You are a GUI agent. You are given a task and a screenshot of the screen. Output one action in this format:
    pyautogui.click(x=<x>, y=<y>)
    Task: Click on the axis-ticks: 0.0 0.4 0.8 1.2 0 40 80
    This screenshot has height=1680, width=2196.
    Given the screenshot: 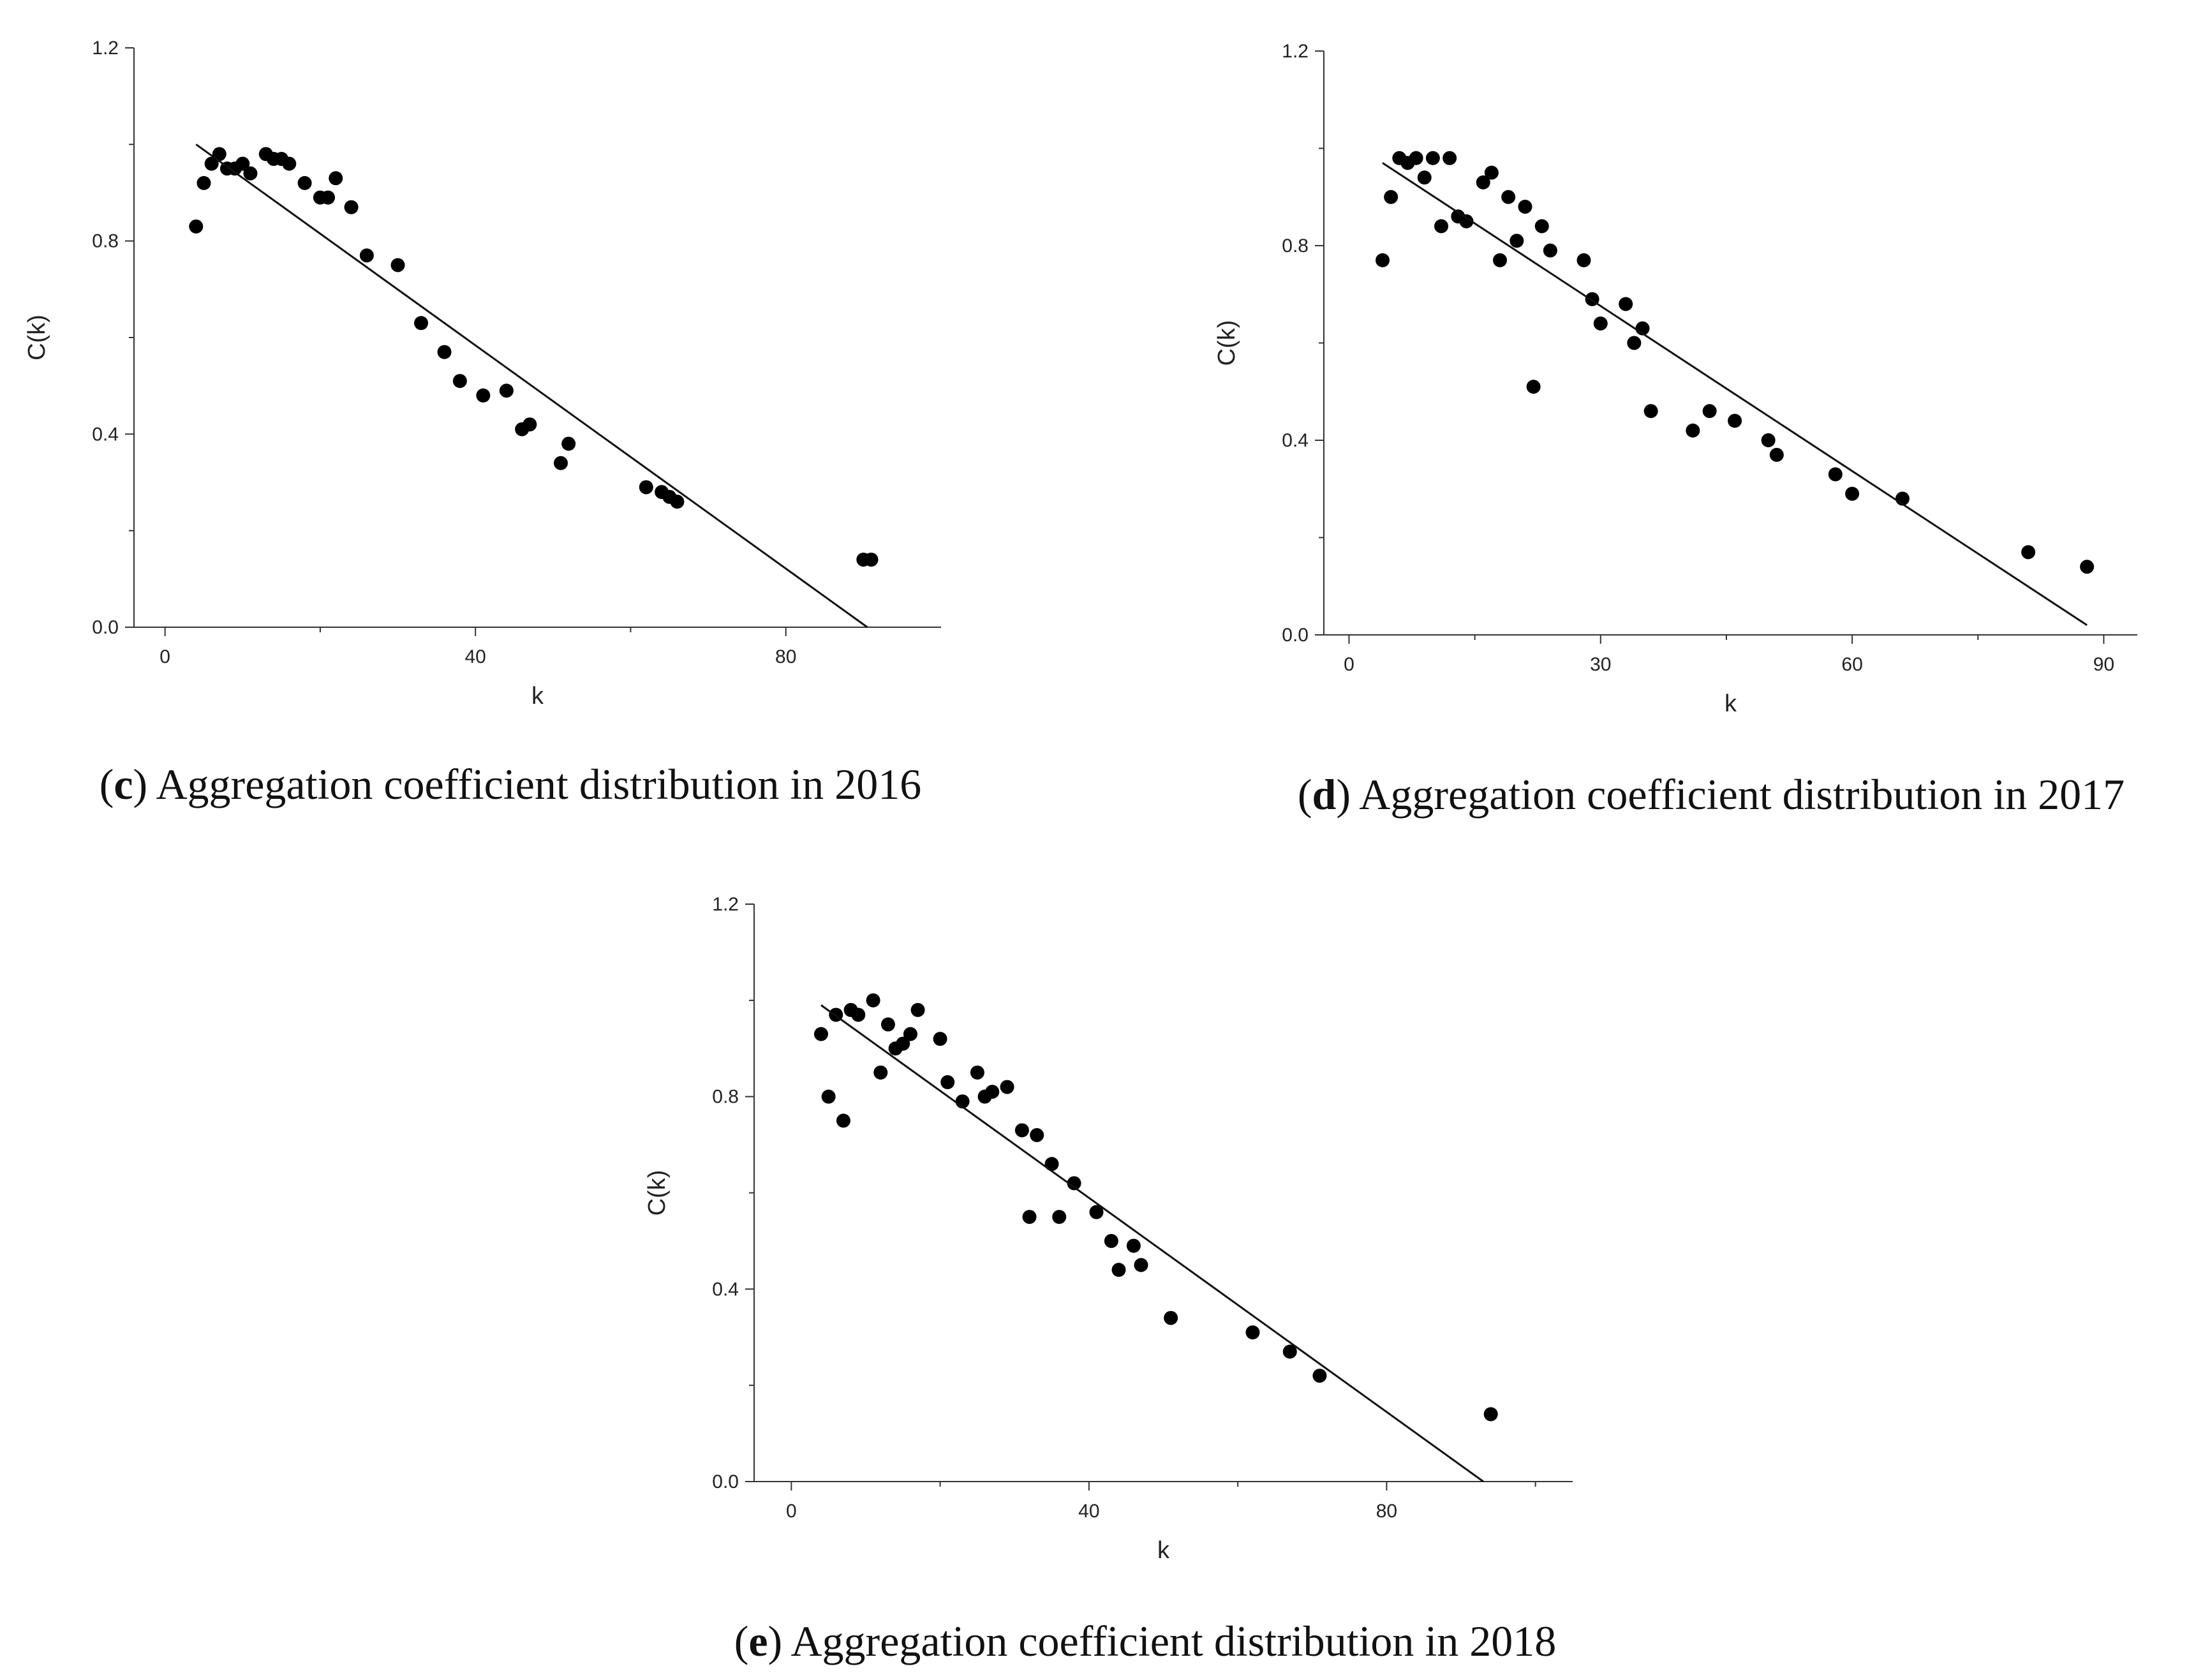 What is the action you would take?
    pyautogui.click(x=517, y=353)
    